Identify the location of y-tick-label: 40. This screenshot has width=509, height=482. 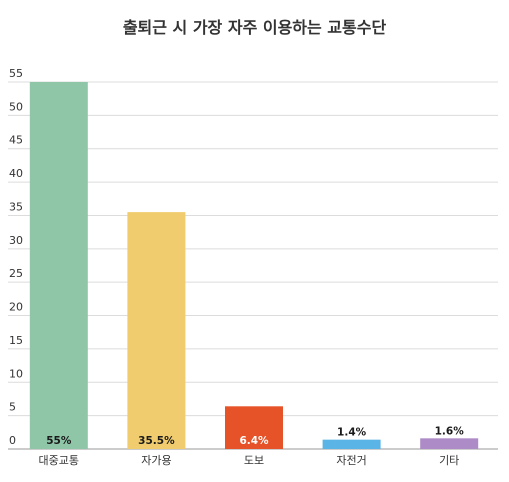
(16, 173).